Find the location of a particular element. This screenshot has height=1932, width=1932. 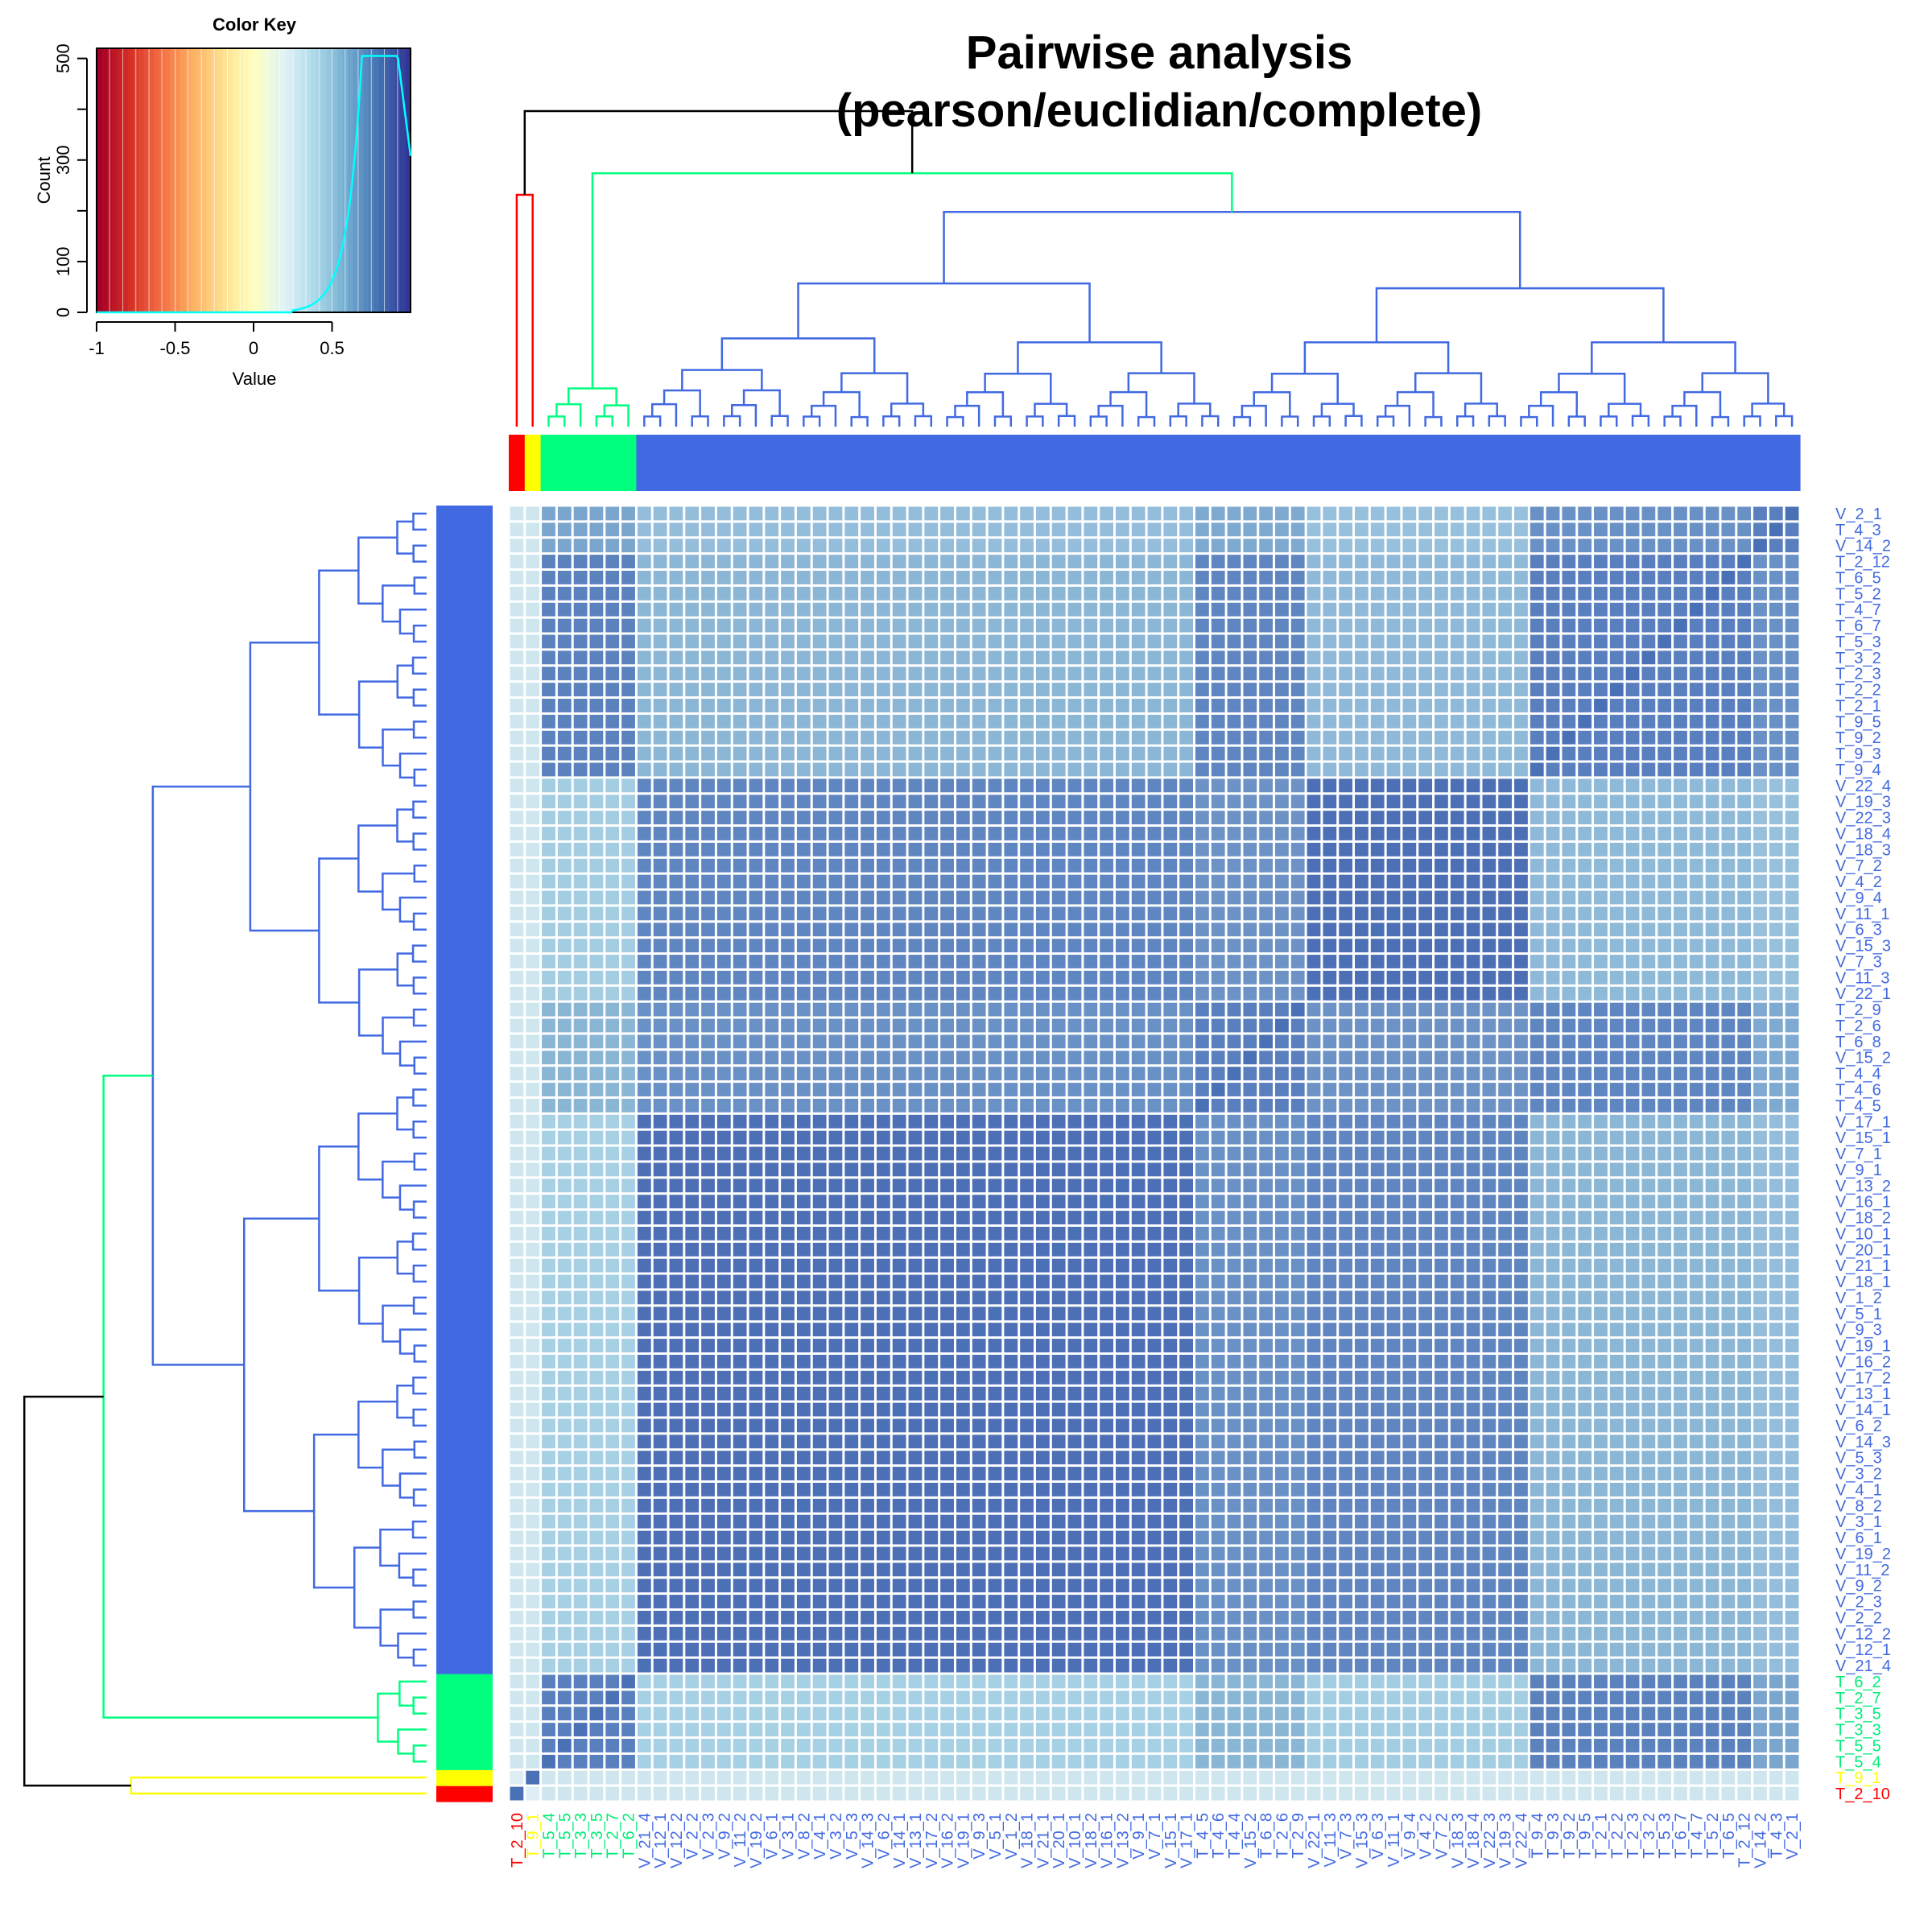

row-side-color is located at coordinates (464, 849).